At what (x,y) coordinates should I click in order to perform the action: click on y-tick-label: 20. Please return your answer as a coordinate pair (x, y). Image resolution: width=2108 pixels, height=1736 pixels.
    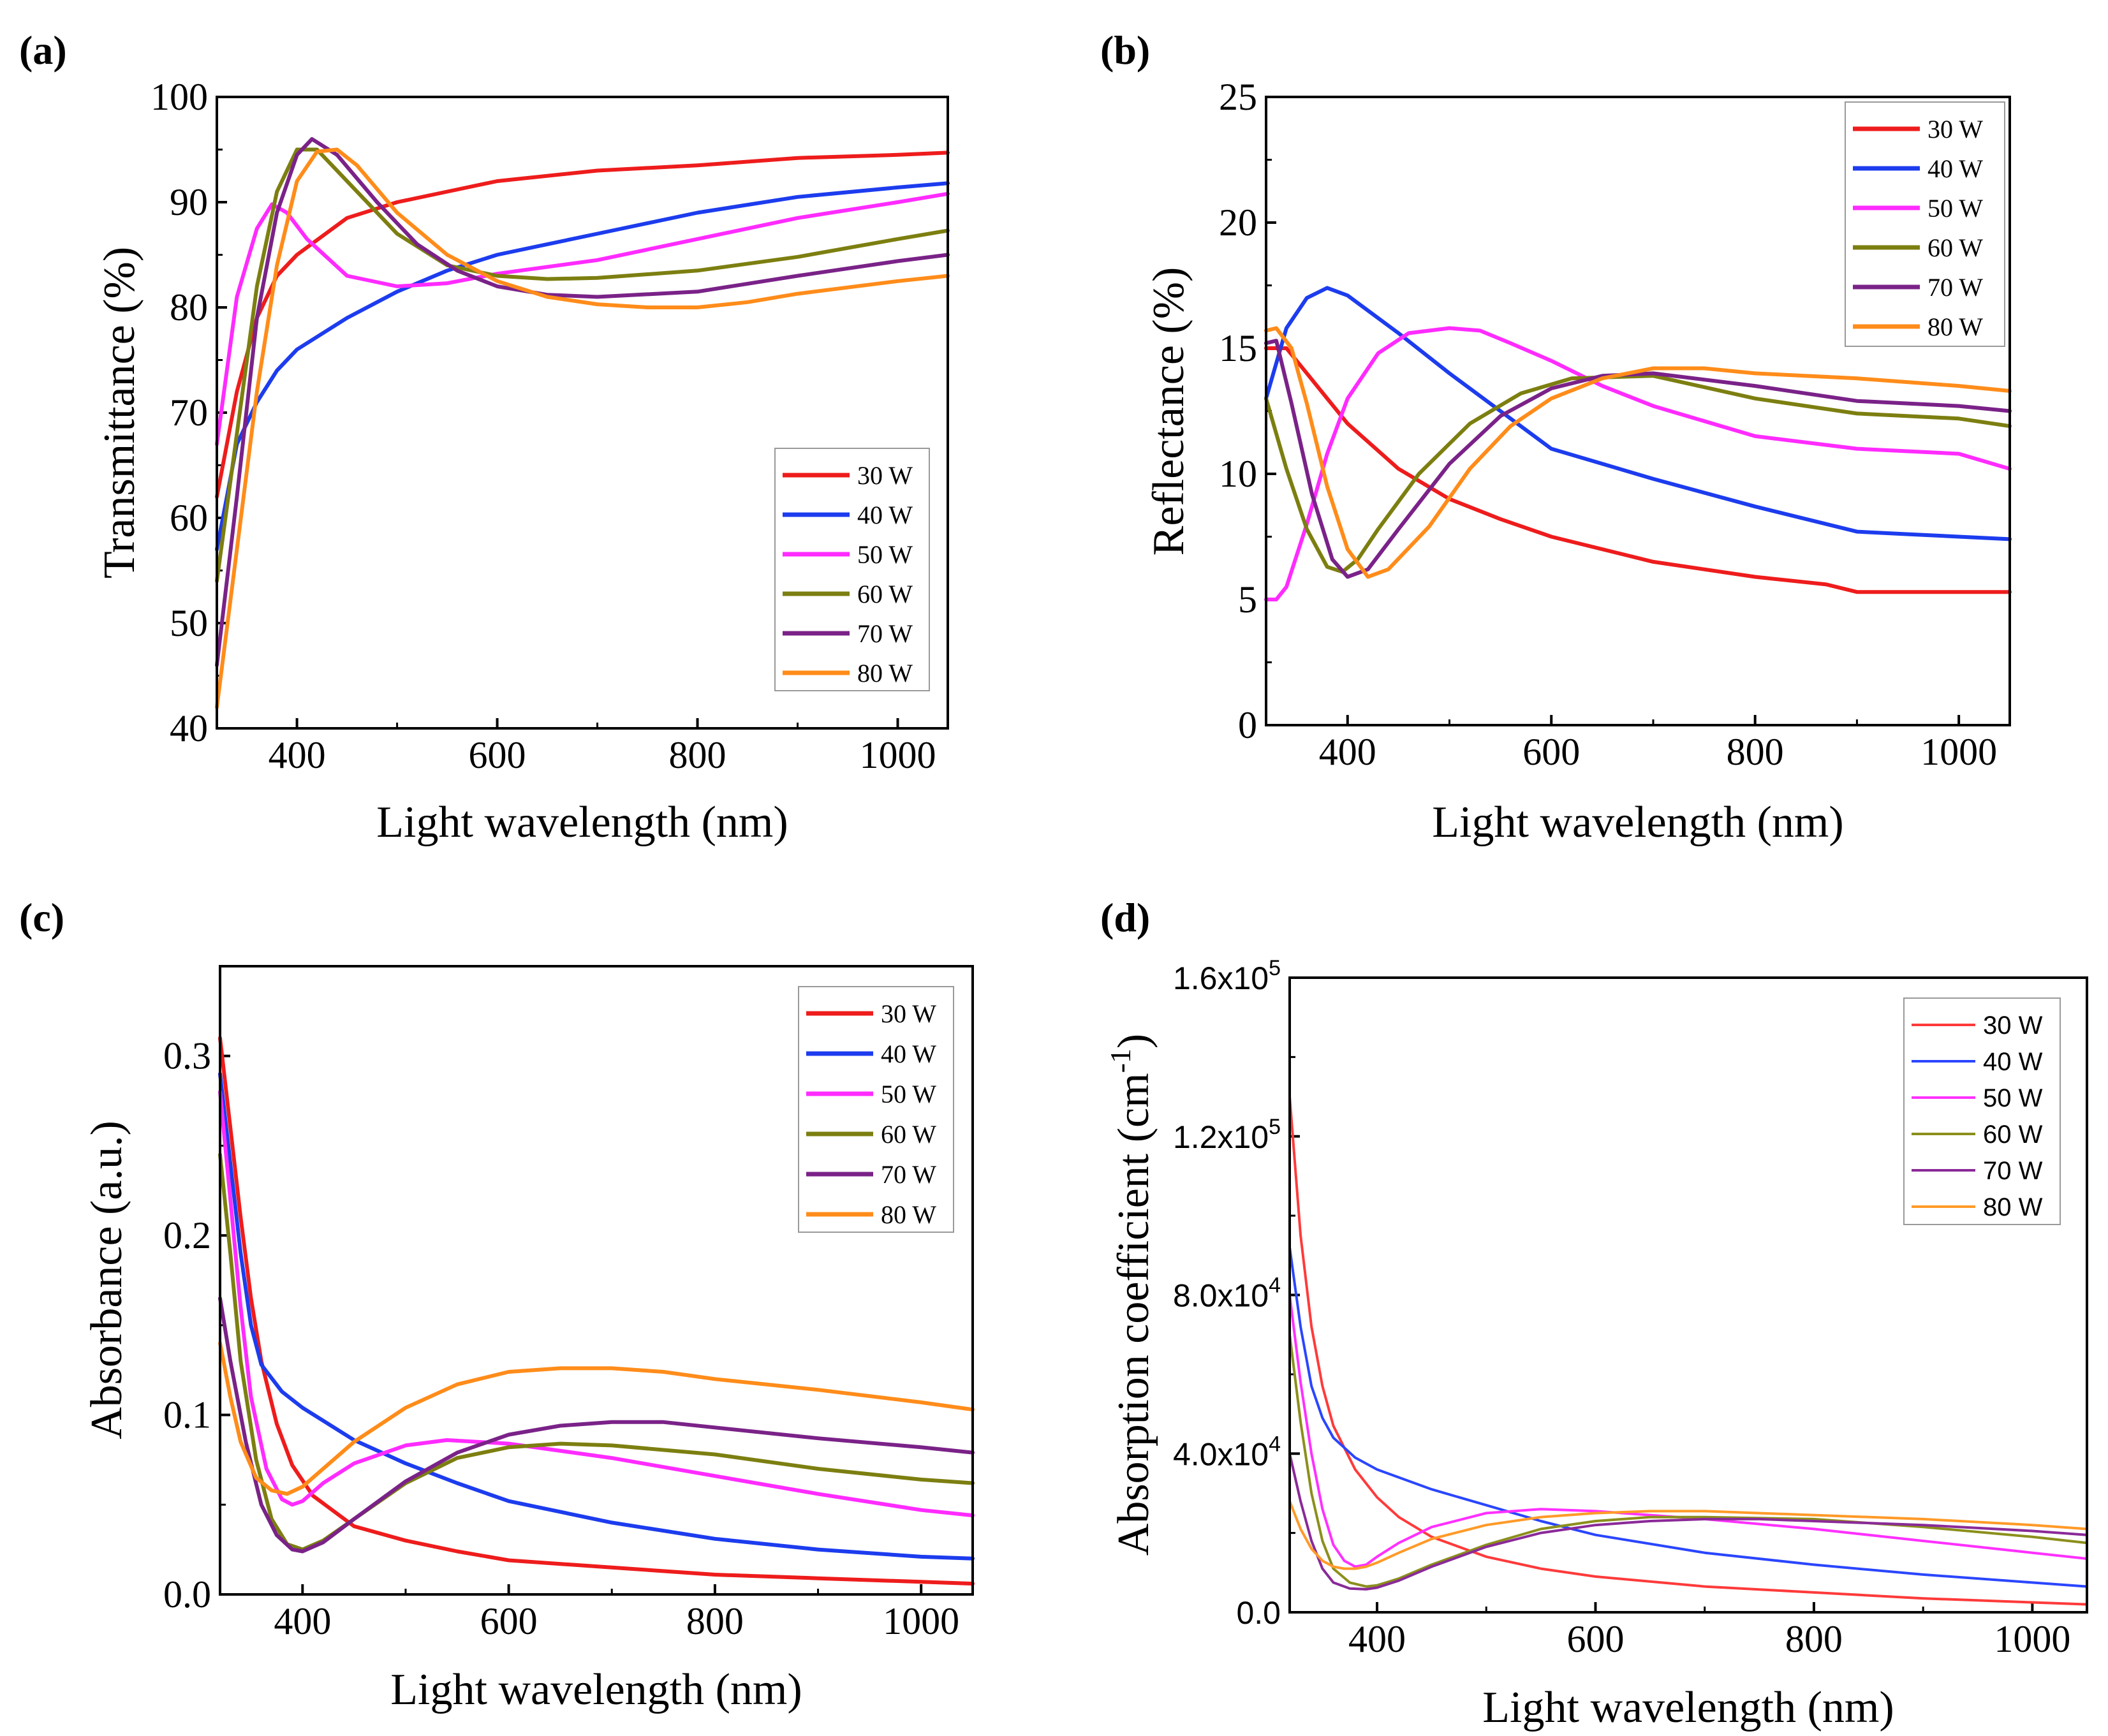
    Looking at the image, I should click on (1238, 223).